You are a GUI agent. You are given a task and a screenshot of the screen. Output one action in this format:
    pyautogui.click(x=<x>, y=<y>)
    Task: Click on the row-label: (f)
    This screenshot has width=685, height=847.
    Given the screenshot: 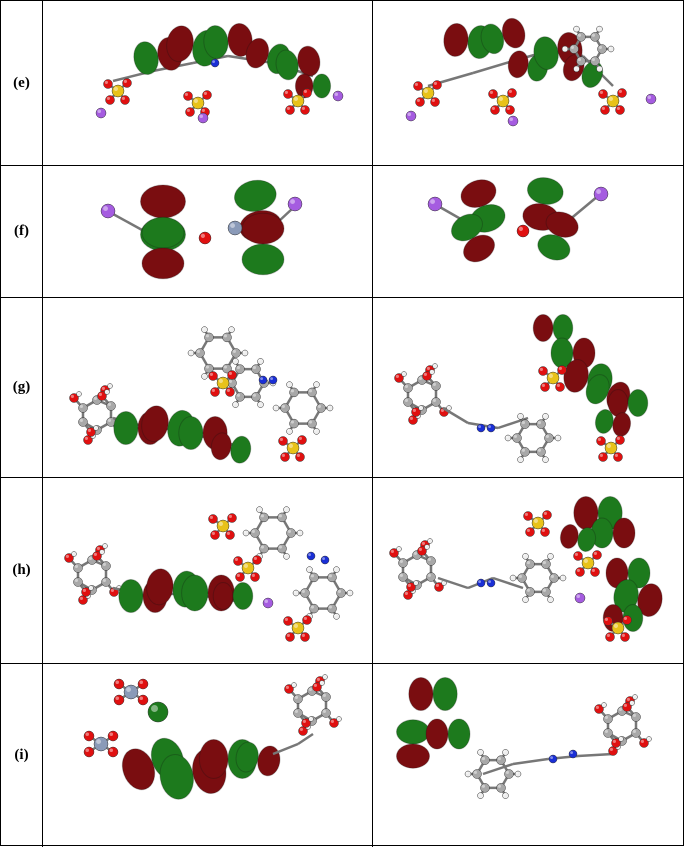 What is the action you would take?
    pyautogui.click(x=22, y=231)
    